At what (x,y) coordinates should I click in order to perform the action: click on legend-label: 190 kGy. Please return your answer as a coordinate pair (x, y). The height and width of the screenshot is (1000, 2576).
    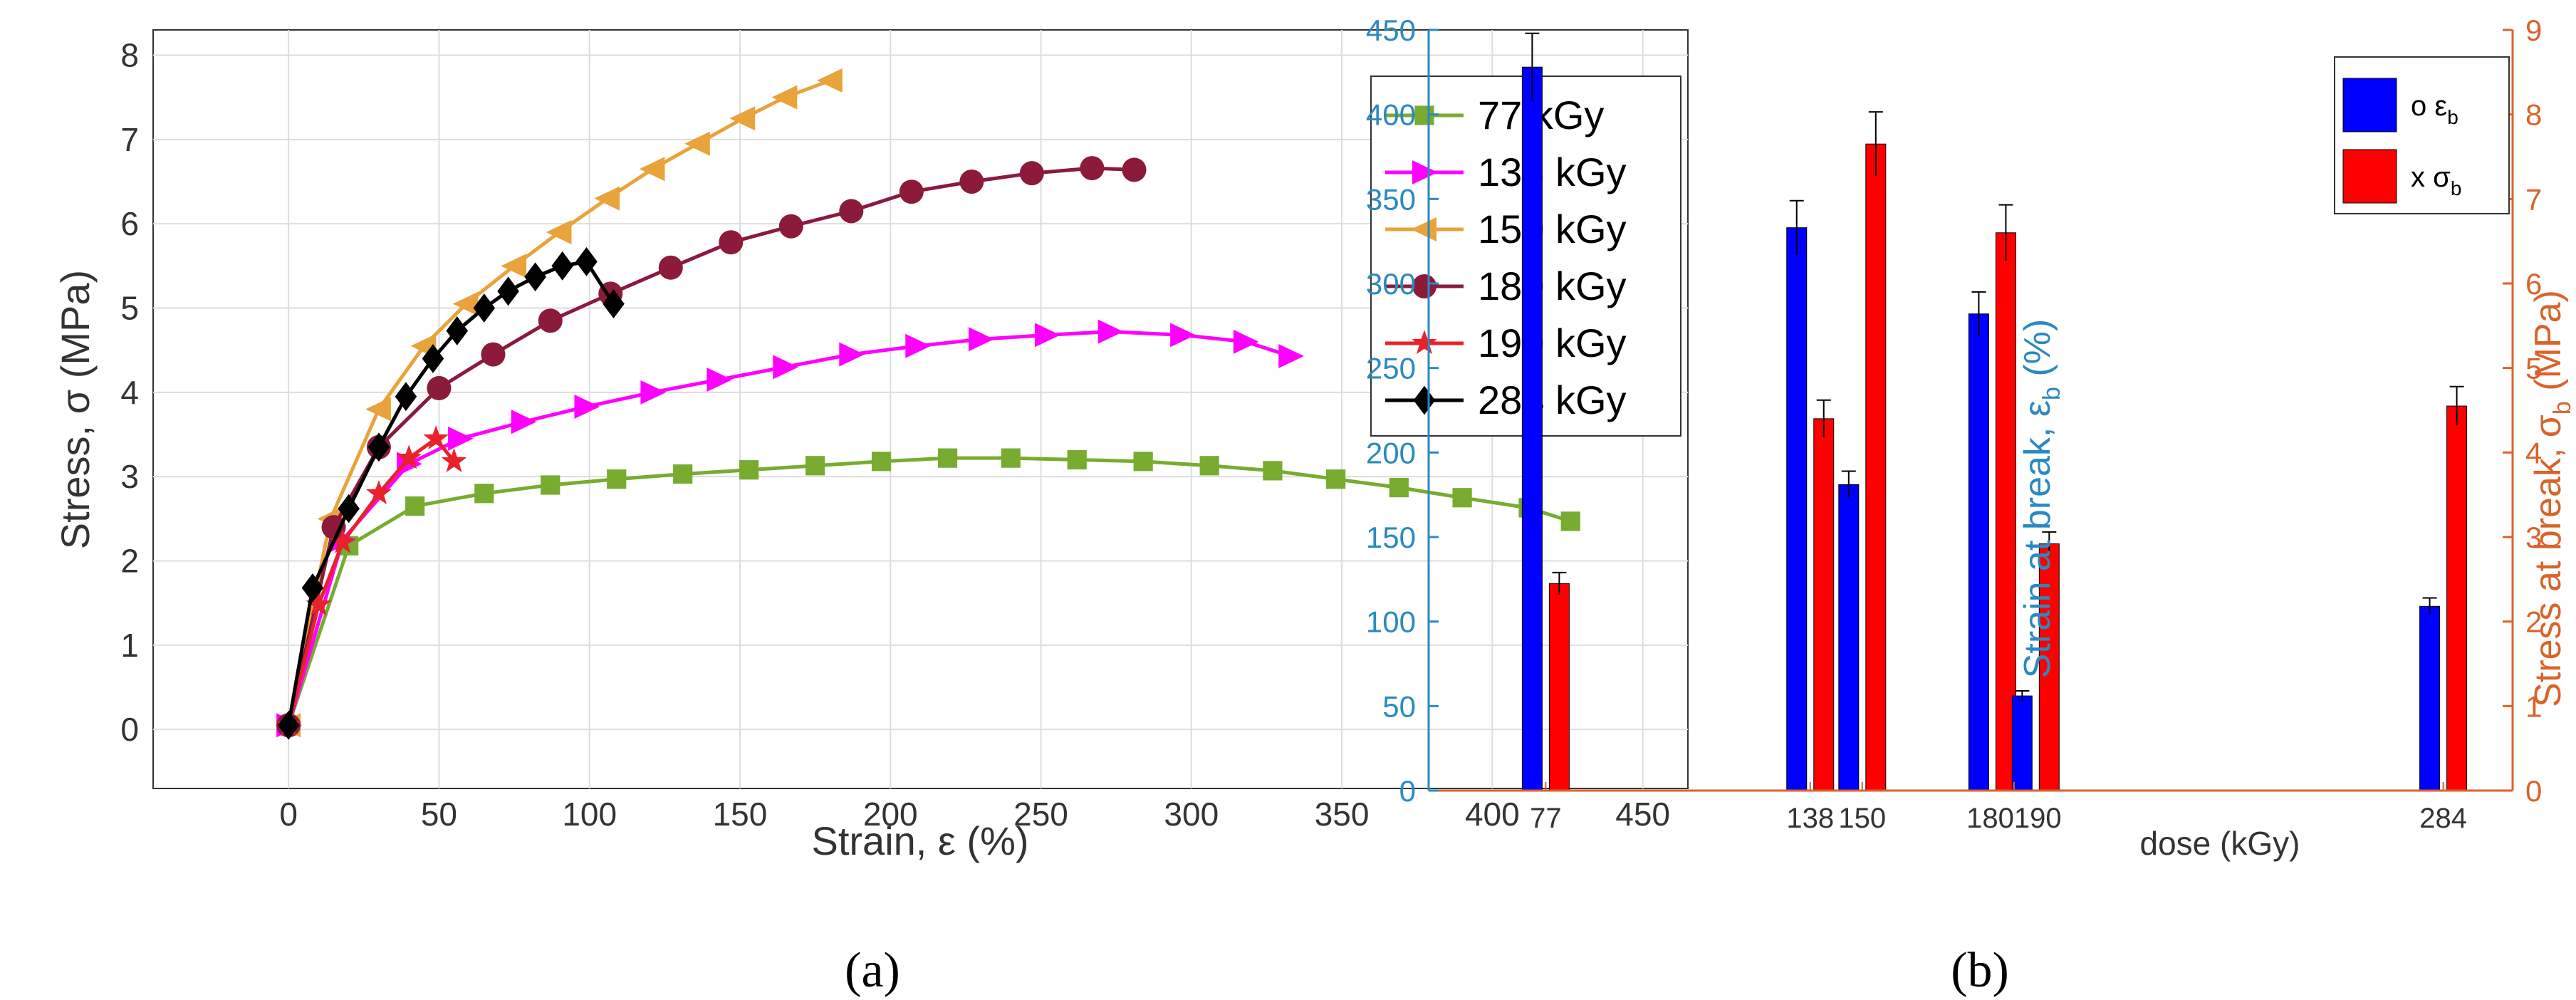
    Looking at the image, I should click on (1552, 343).